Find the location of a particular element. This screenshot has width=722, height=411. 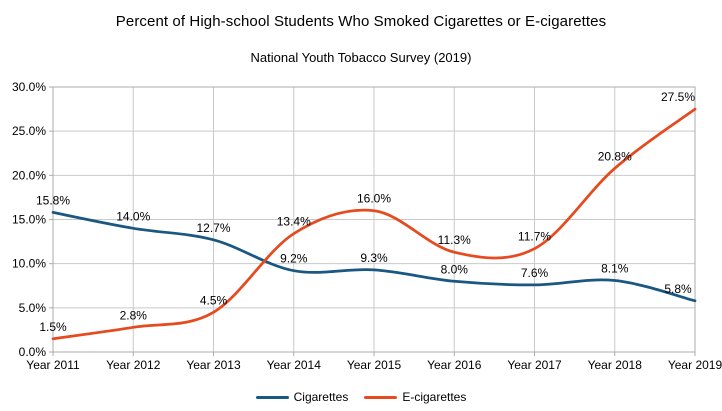

y-axis-tick-label: 10.0% is located at coordinates (29, 264).